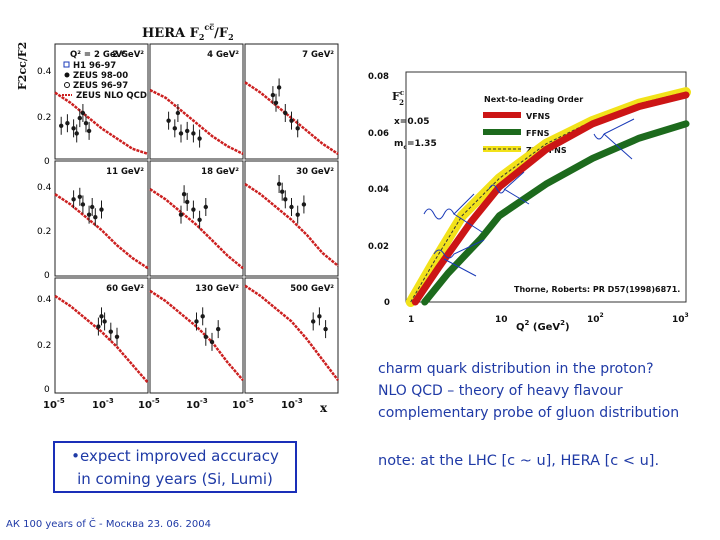 The width and height of the screenshot is (720, 540). I want to click on y-tick-label: 0.4, so click(44, 300).